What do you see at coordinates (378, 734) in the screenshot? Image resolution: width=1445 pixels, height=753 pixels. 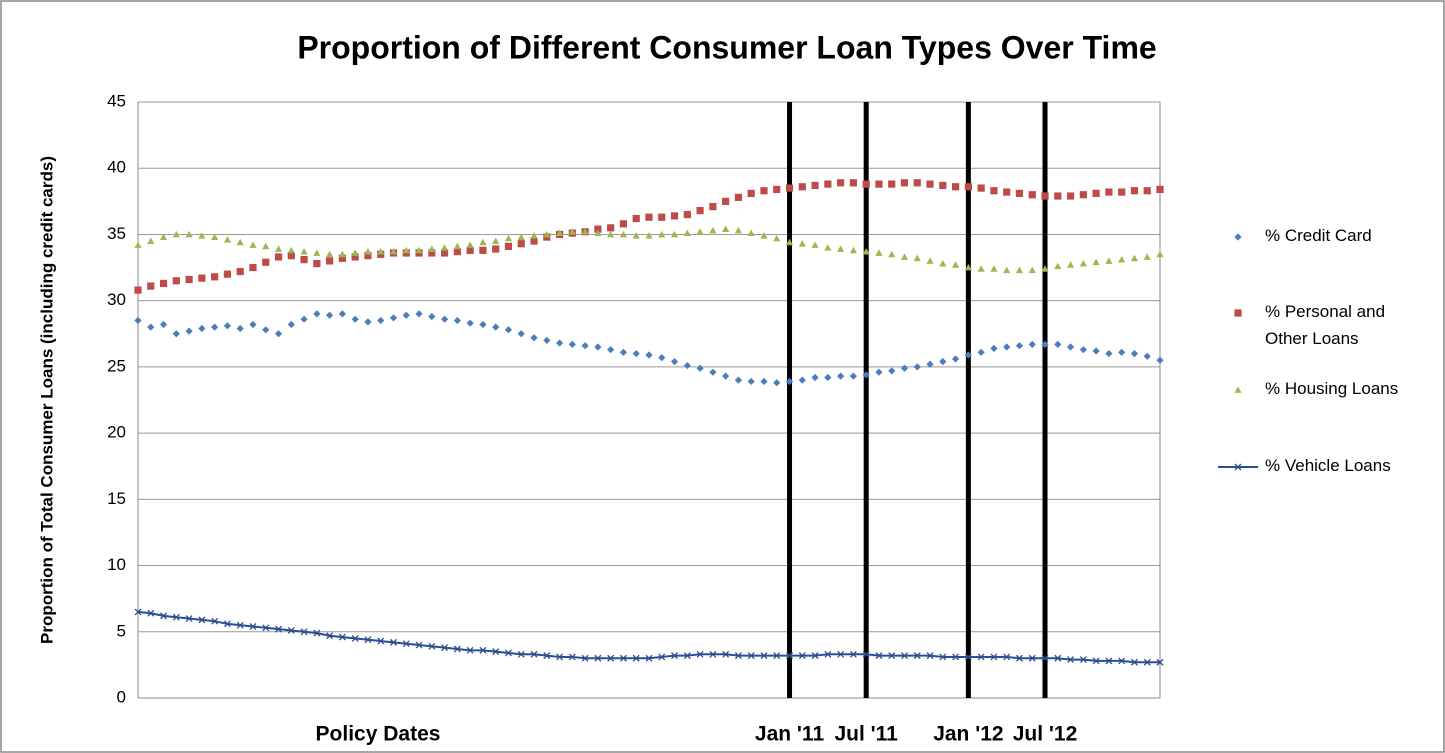 I see `x-axis-label: Policy Dates` at bounding box center [378, 734].